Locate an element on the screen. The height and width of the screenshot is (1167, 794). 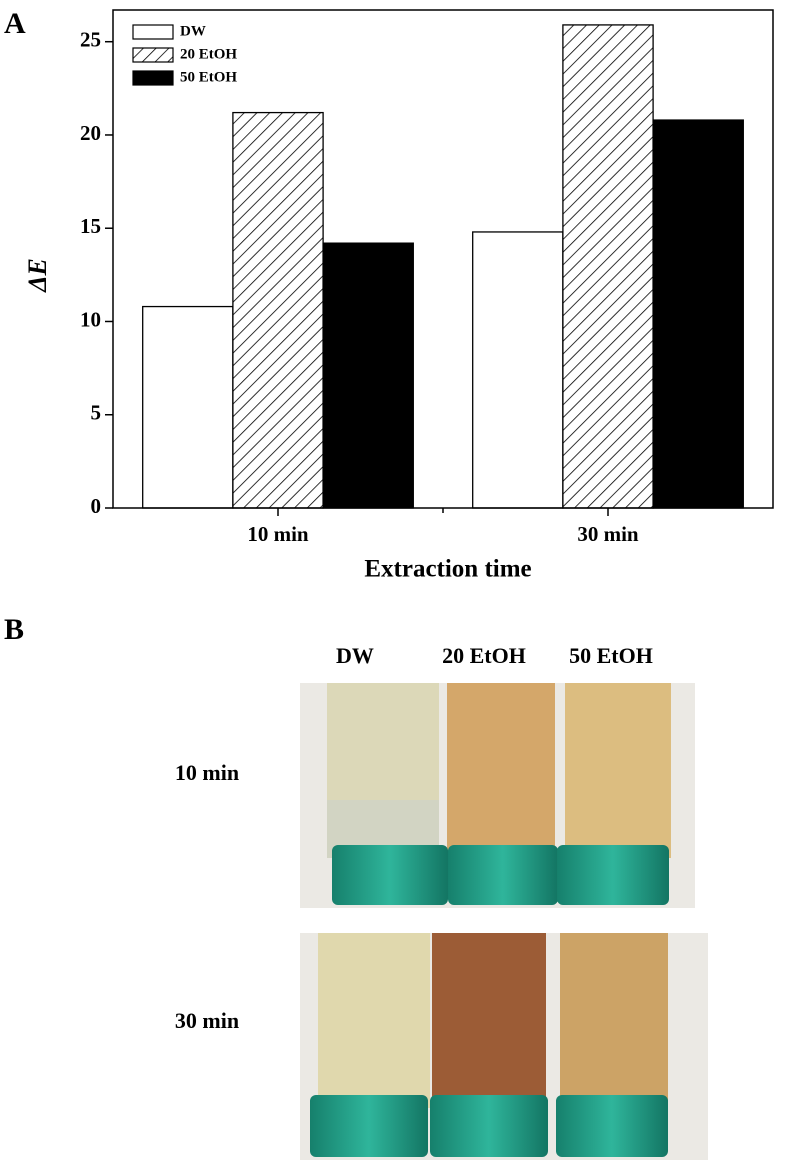
column-label: 20 EtOH is located at coordinates (484, 655).